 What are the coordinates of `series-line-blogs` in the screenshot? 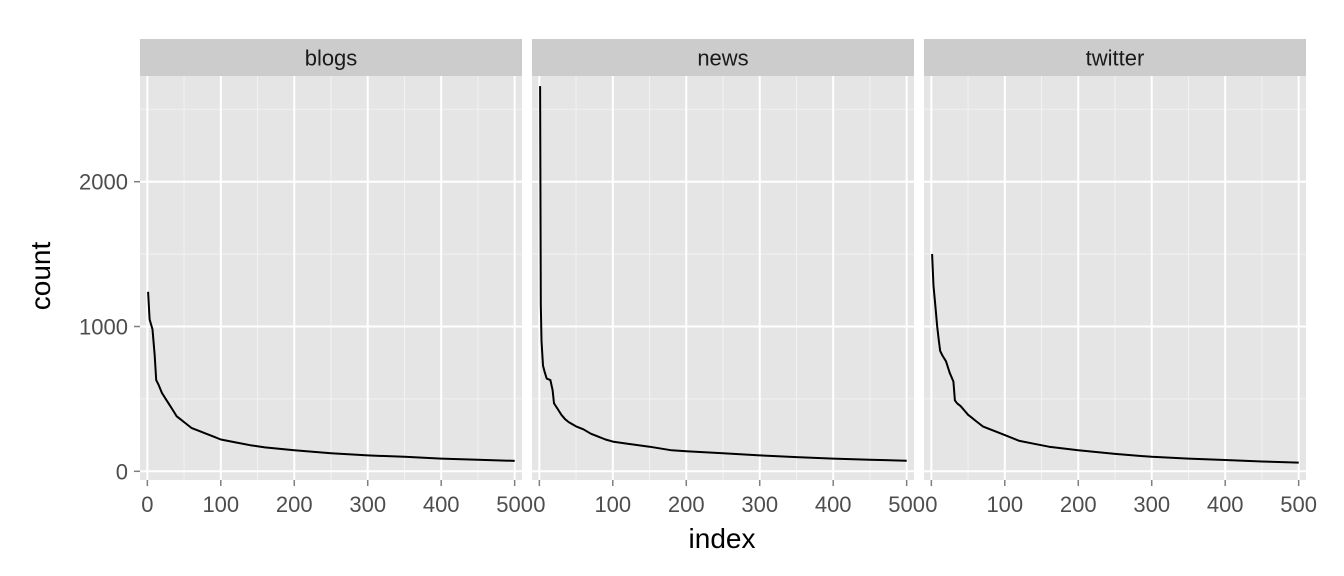 It's located at (331, 376).